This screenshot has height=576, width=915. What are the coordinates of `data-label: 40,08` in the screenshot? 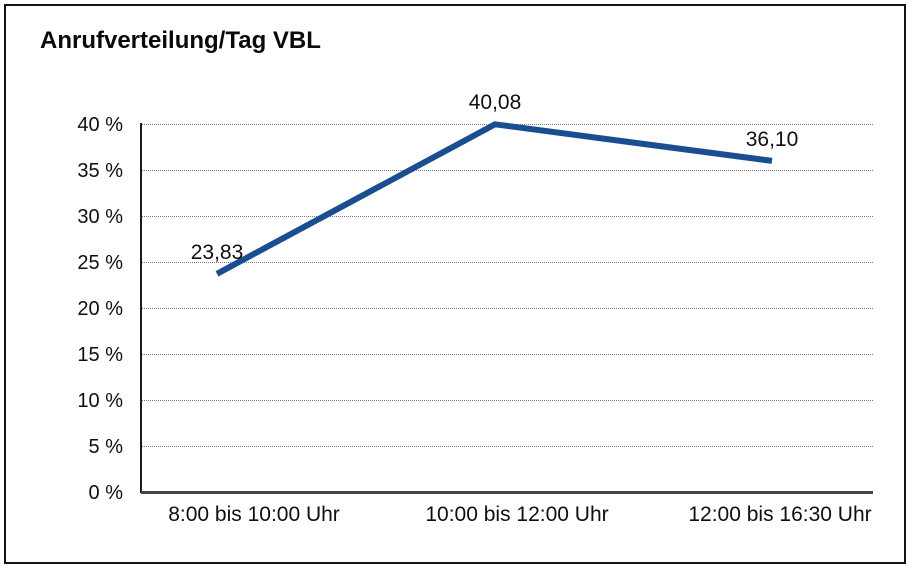 It's located at (495, 103).